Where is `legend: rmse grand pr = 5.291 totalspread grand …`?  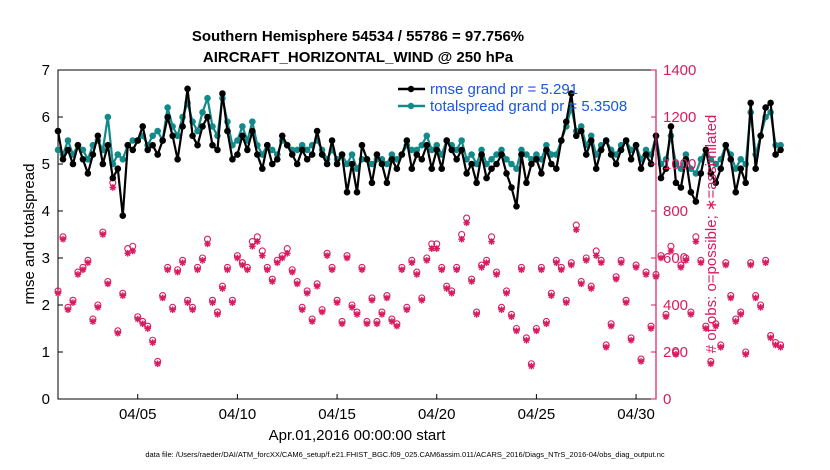
legend: rmse grand pr = 5.291 totalspread grand … is located at coordinates (512, 98).